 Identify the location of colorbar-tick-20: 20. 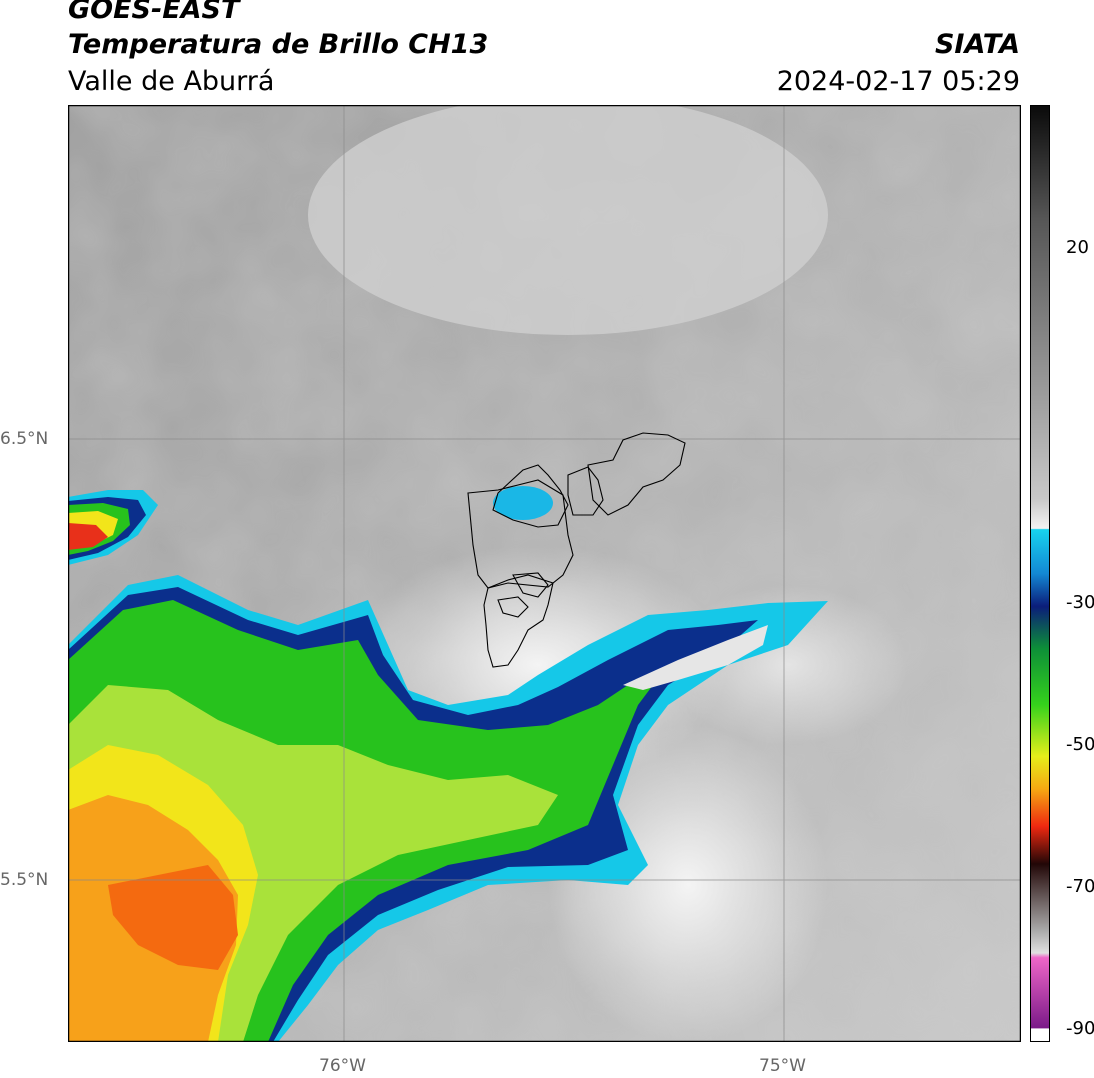
(1077, 247).